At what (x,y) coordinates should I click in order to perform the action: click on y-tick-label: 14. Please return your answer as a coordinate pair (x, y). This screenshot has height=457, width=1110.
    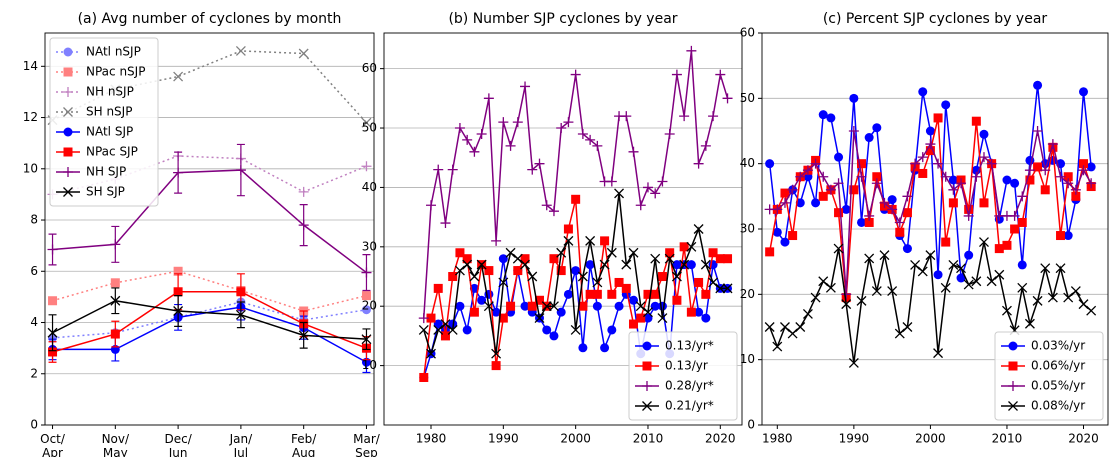
    Looking at the image, I should click on (30, 66).